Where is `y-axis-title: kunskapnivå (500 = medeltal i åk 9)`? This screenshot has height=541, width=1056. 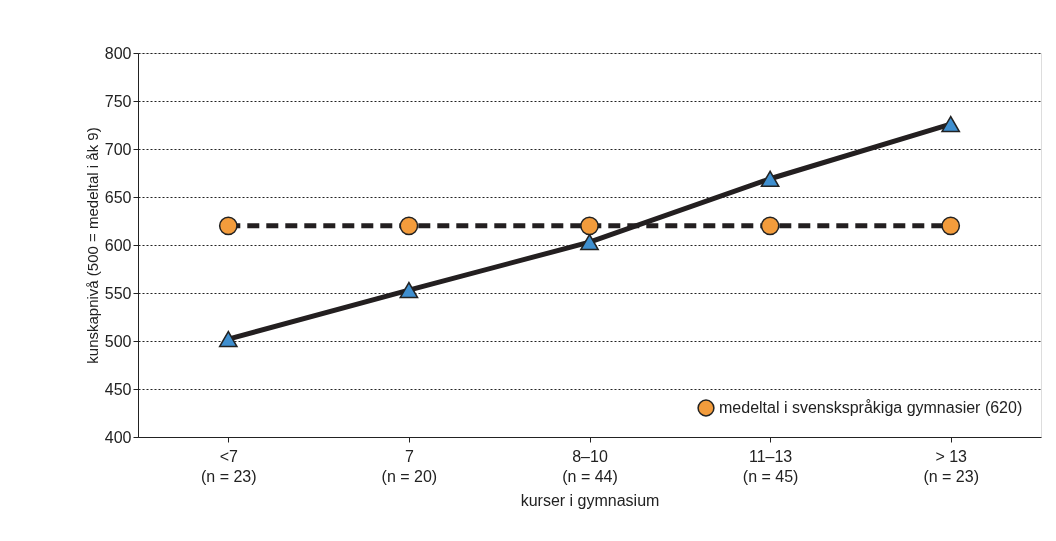
y-axis-title: kunskapnivå (500 = medeltal i åk 9) is located at coordinates (92, 245).